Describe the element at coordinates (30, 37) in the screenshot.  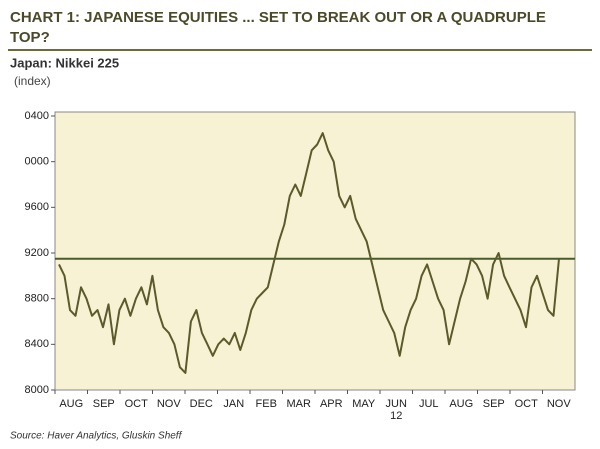
I see `chart-title-line2: TOP?` at that location.